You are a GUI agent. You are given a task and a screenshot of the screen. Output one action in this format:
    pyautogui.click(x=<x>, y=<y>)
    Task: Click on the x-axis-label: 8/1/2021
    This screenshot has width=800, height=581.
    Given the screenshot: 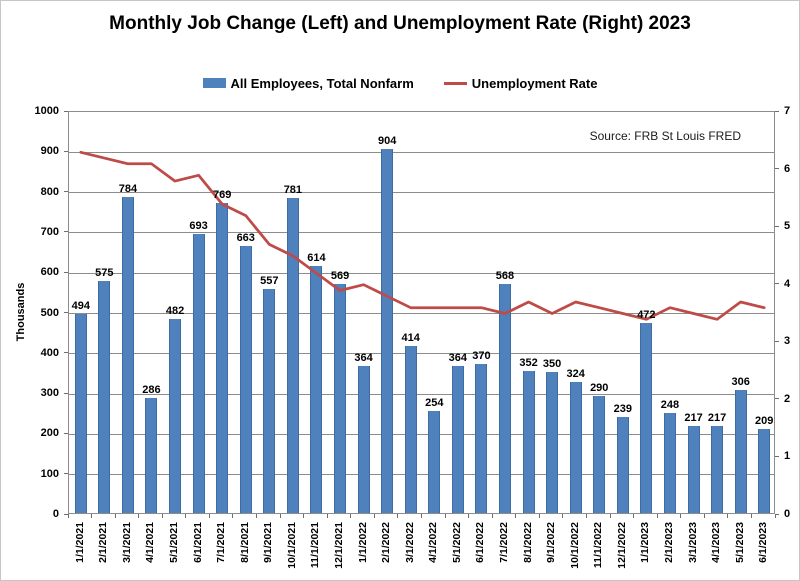 What is the action you would take?
    pyautogui.click(x=244, y=542)
    